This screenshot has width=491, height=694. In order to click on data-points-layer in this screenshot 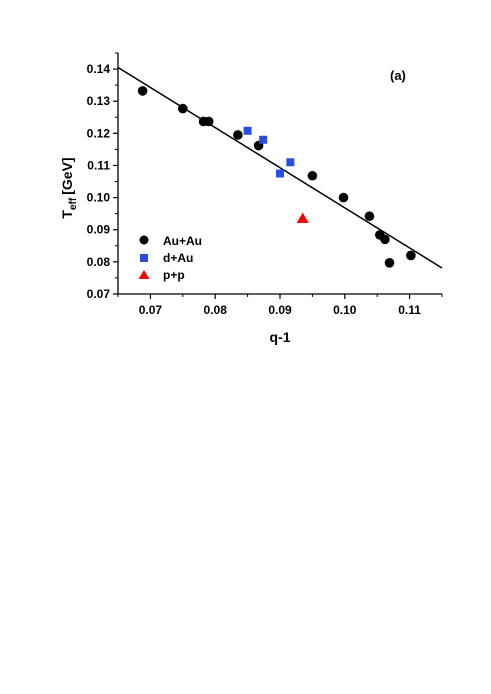, I will do `click(276, 177)`.